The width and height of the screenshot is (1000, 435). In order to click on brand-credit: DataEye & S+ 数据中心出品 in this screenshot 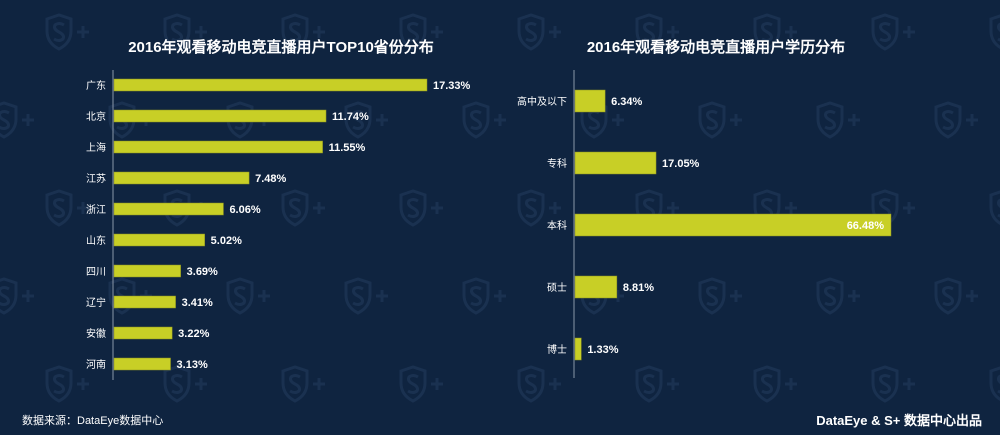, I will do `click(899, 420)`.